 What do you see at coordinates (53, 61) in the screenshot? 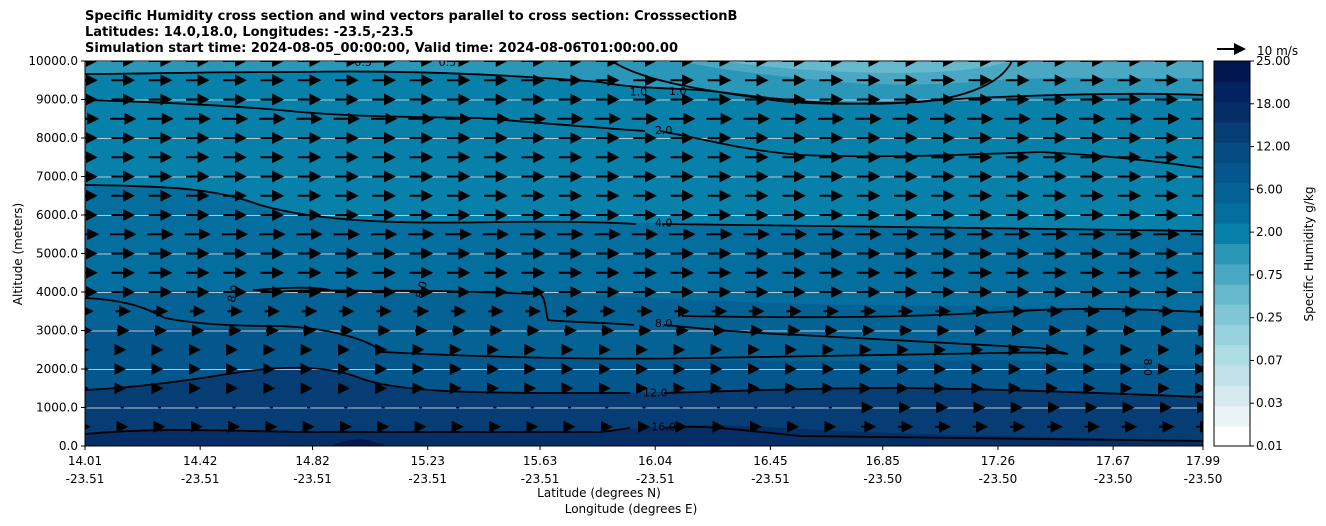
I see `y-tick-label: 10000.0` at bounding box center [53, 61].